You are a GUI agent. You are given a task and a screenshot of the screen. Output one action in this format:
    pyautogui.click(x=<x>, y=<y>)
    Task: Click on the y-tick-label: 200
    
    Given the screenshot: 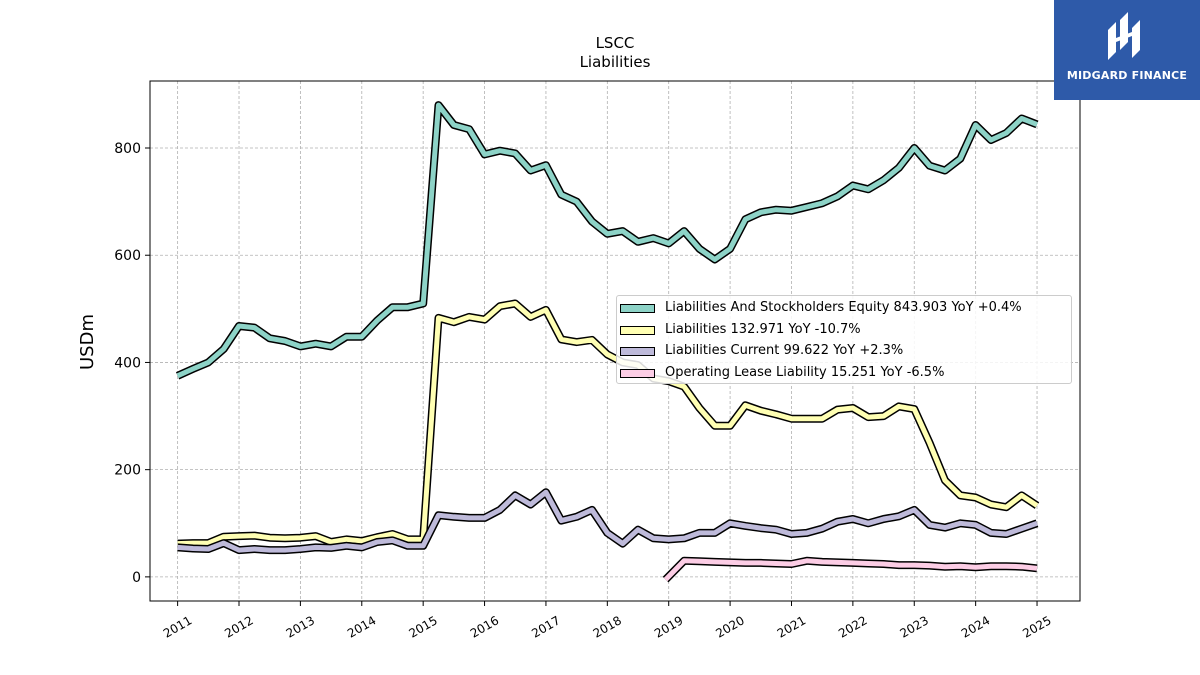 What is the action you would take?
    pyautogui.click(x=127, y=471)
    